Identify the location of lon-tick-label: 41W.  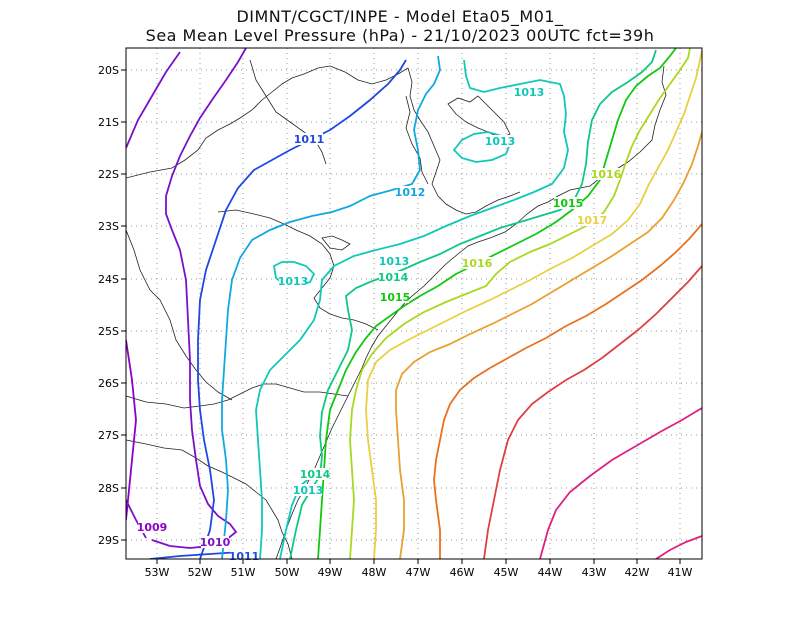
(680, 572).